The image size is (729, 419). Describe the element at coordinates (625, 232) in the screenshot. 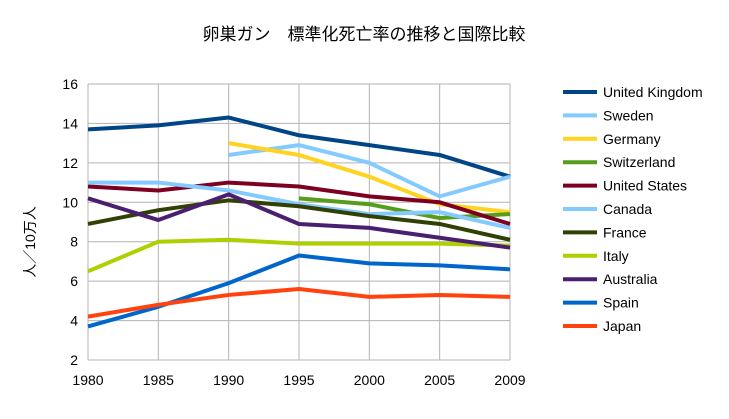

I see `legend-label: France` at that location.